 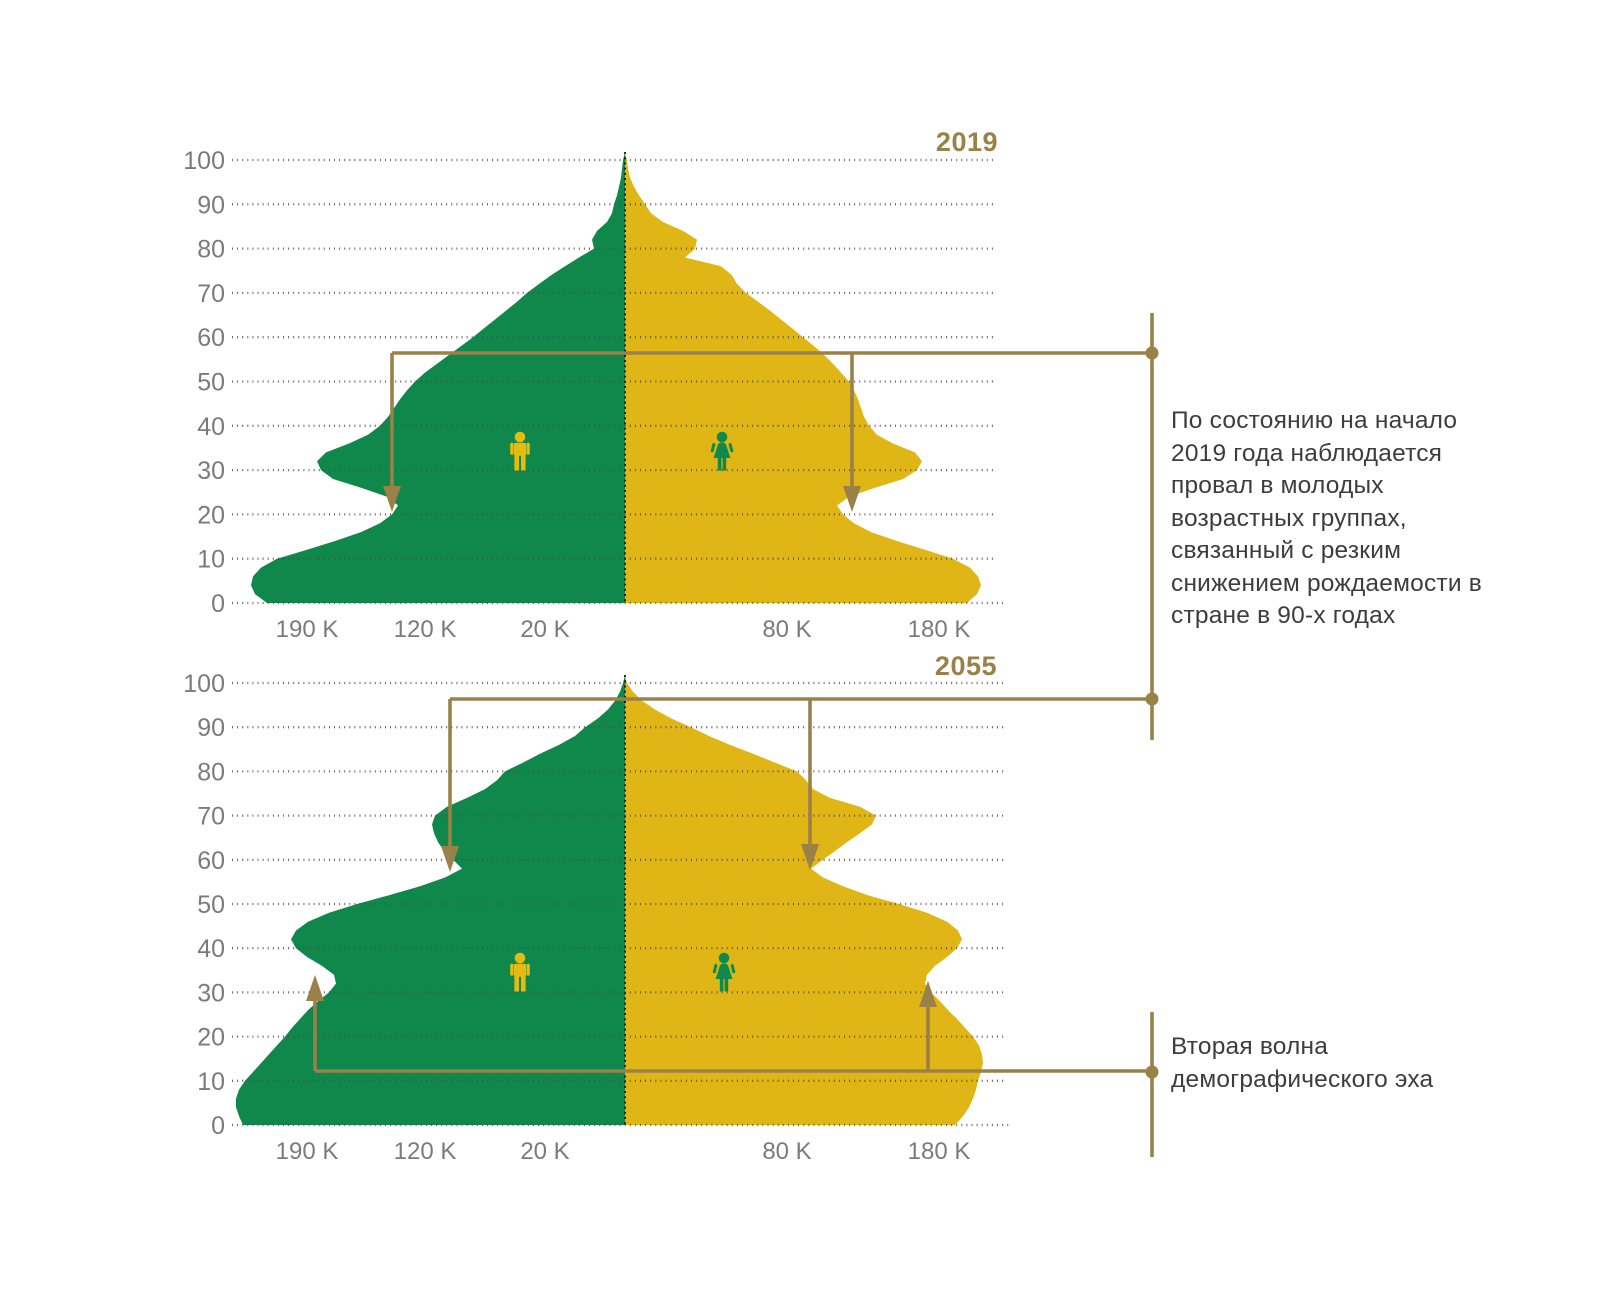 What do you see at coordinates (965, 666) in the screenshot?
I see `chart-title-2055: 2055` at bounding box center [965, 666].